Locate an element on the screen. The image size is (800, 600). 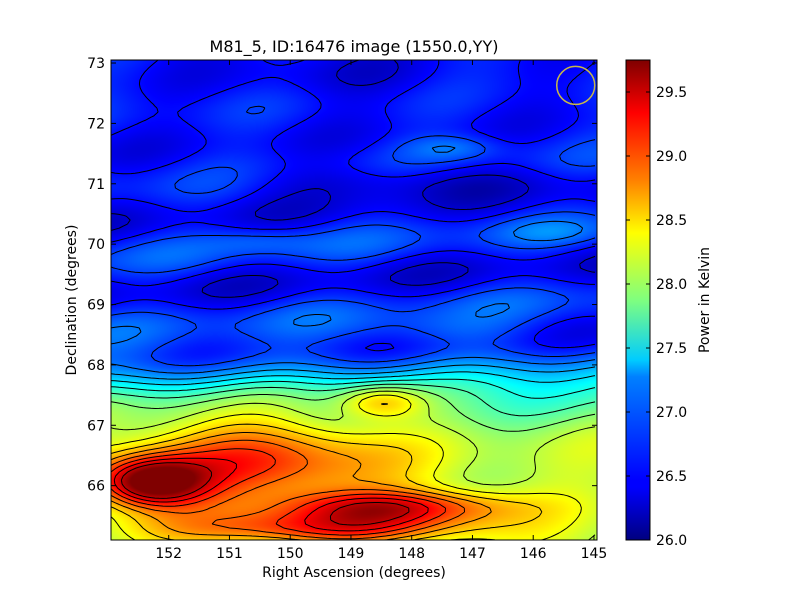
y-tick-label: 68 is located at coordinates (96, 366).